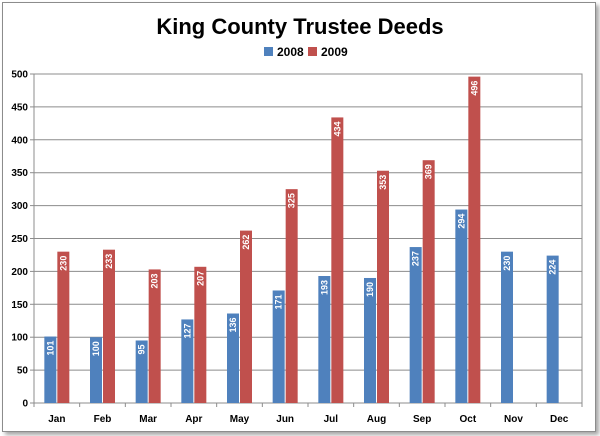 Image resolution: width=600 pixels, height=436 pixels. What do you see at coordinates (50, 369) in the screenshot?
I see `bar-2008-jan` at bounding box center [50, 369].